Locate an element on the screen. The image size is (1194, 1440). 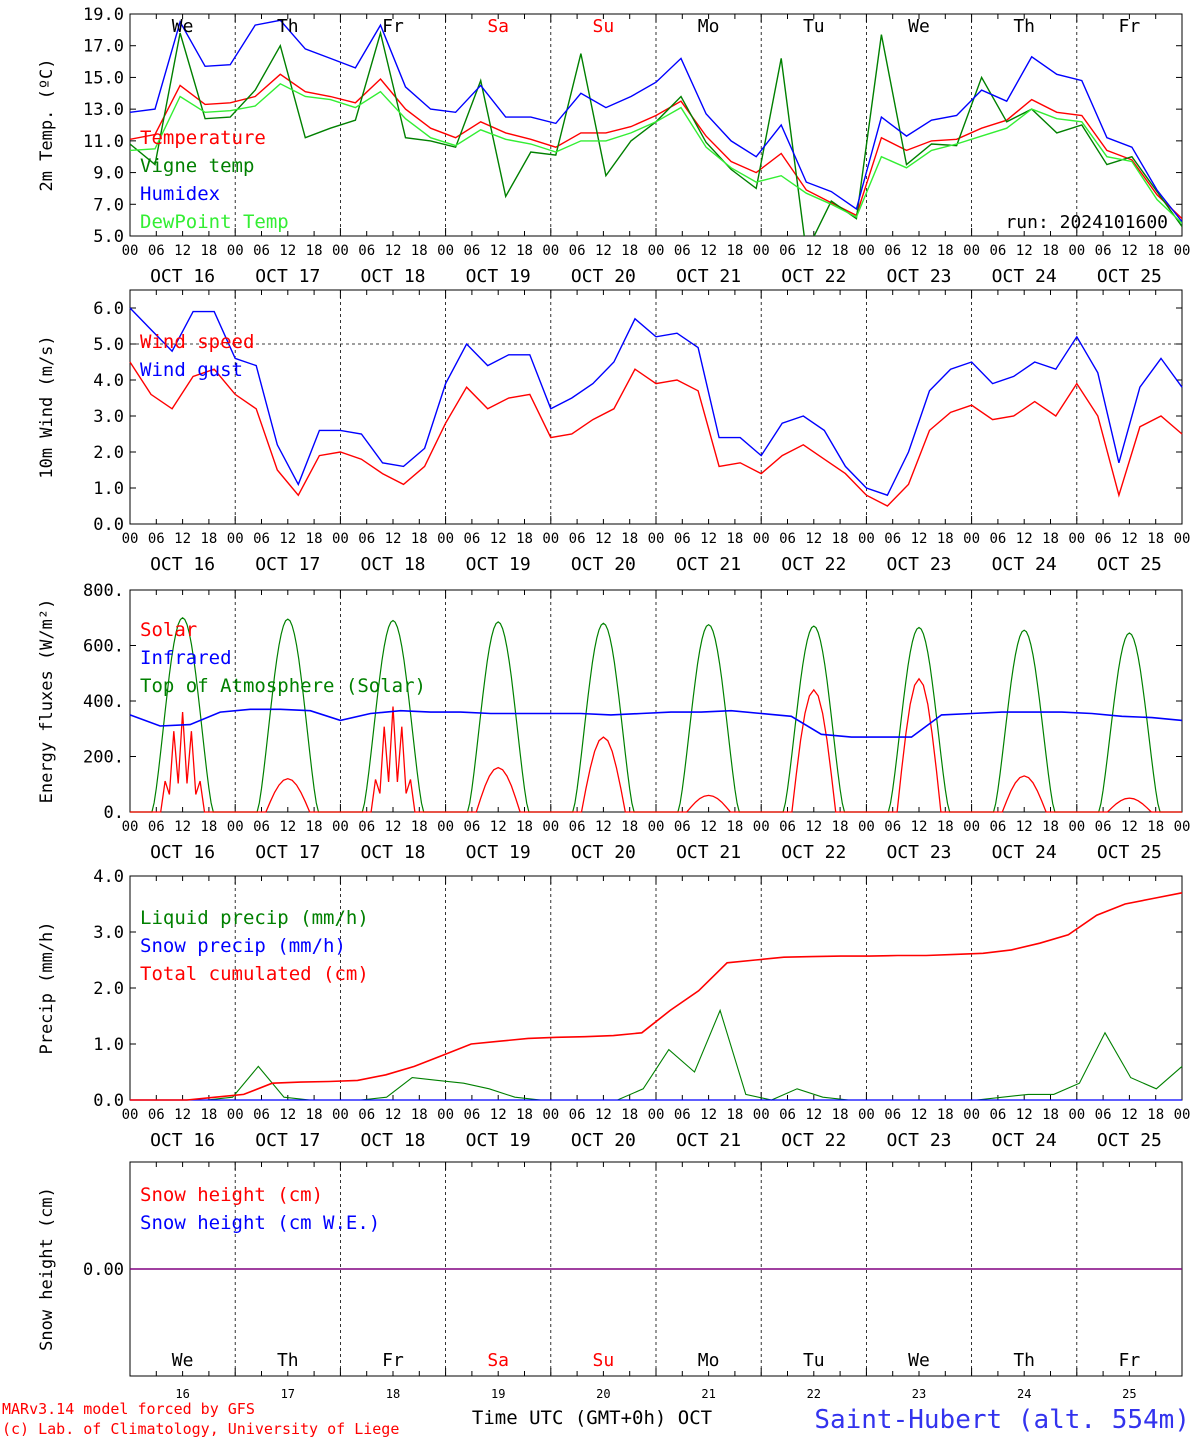
y-tick-label: 9.0 is located at coordinates (108, 174).